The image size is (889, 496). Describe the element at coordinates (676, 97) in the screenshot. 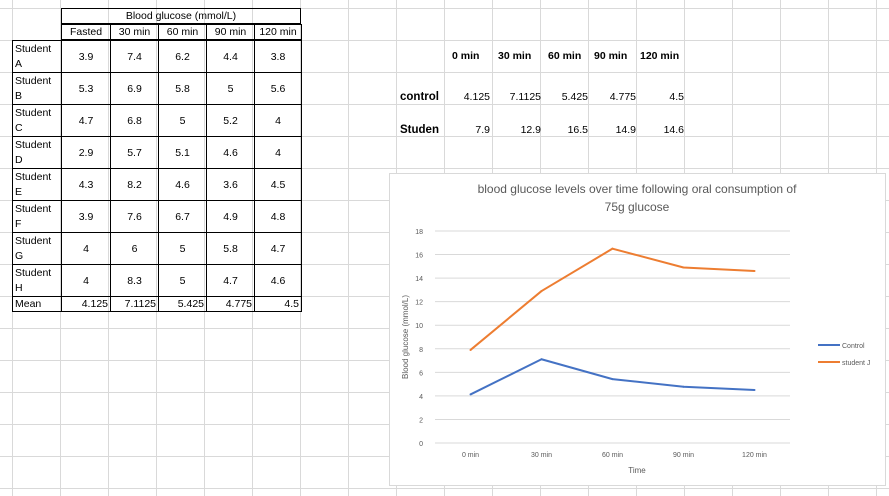

I see `summary-cell: 4.5` at that location.